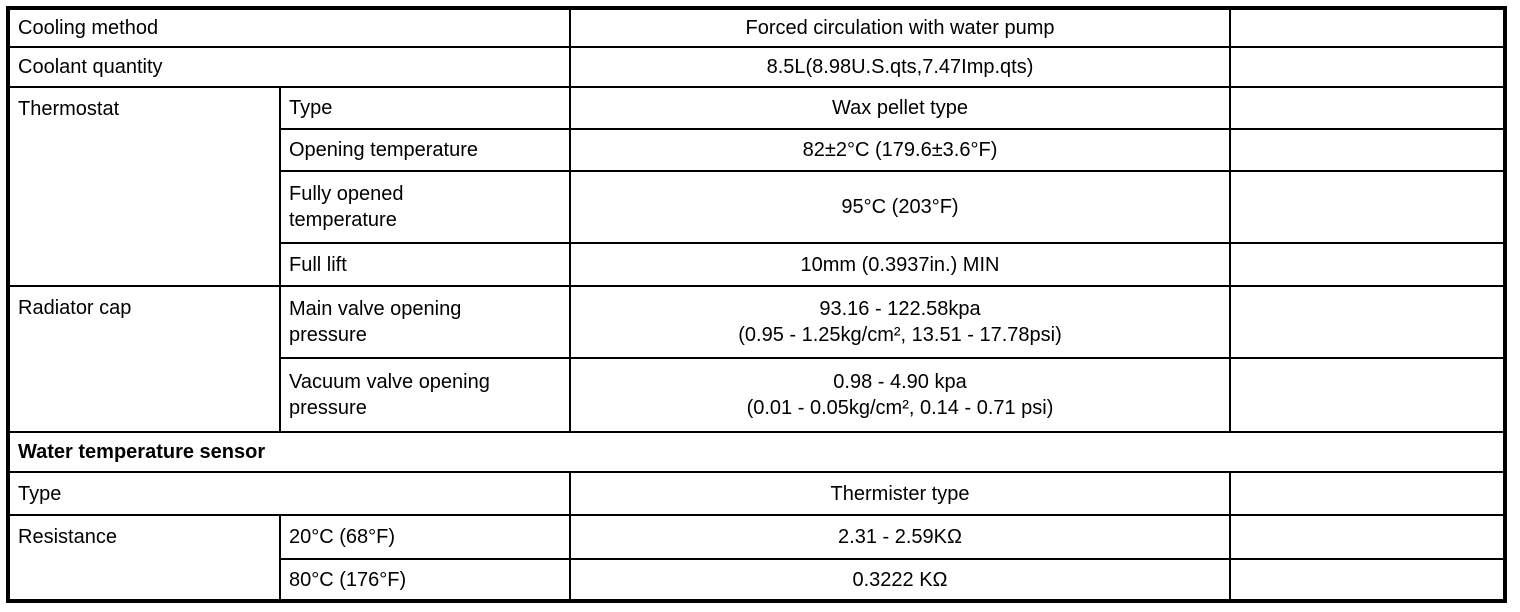  Describe the element at coordinates (425, 322) in the screenshot. I see `main-valve-opening-pressure-label: Main valve opening pressure` at that location.